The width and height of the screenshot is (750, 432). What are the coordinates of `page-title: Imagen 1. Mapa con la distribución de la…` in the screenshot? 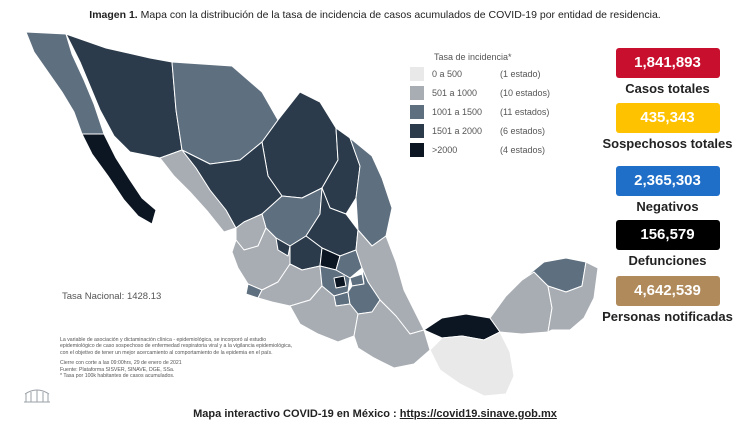 It's located at (375, 15).